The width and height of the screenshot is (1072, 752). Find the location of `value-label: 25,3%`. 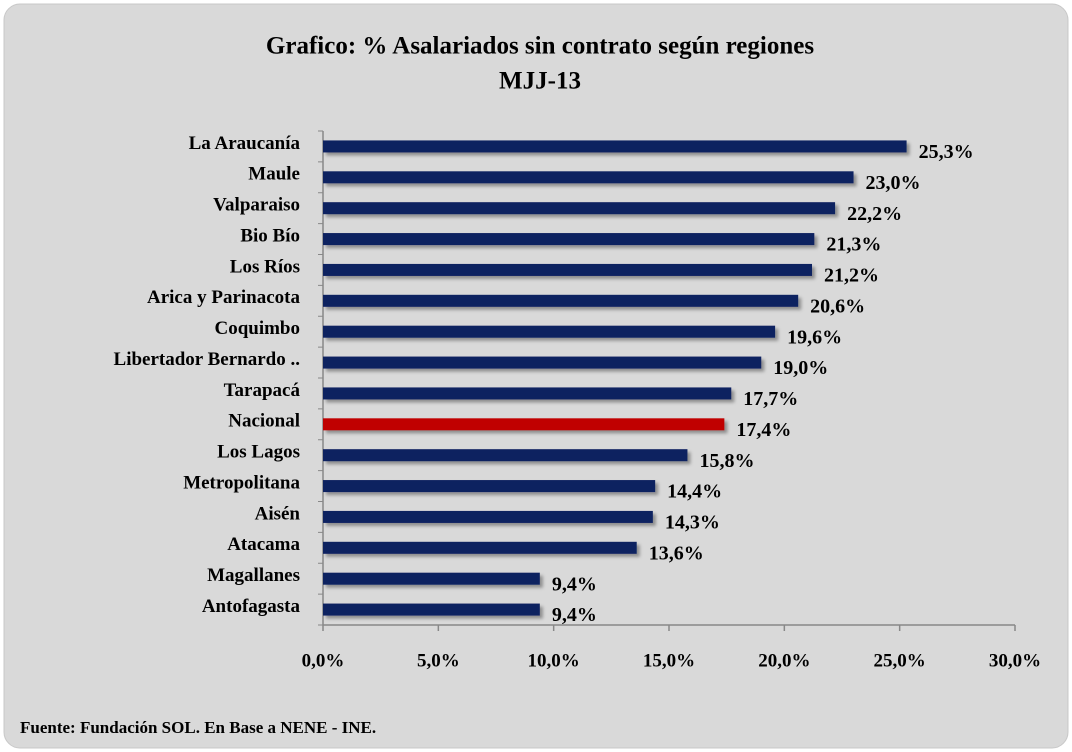

value-label: 25,3% is located at coordinates (946, 152).